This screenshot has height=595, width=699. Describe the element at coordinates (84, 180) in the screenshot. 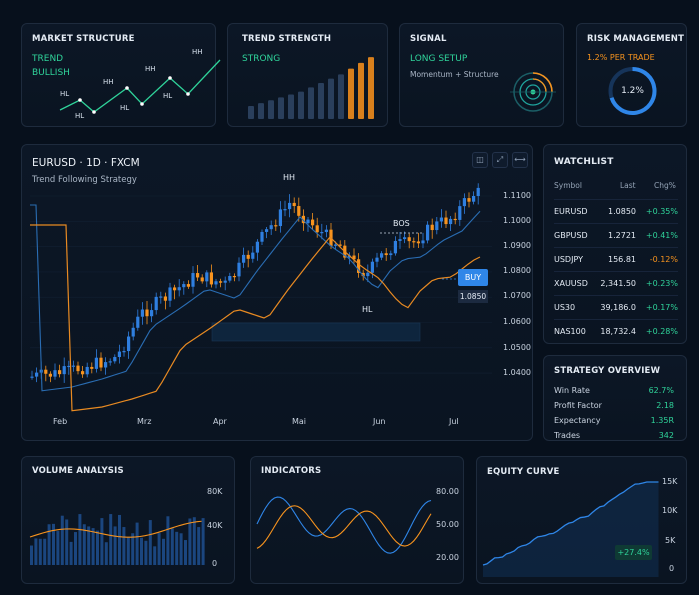

I see `chart-strategy-subtitle: Trend Following Strategy` at that location.